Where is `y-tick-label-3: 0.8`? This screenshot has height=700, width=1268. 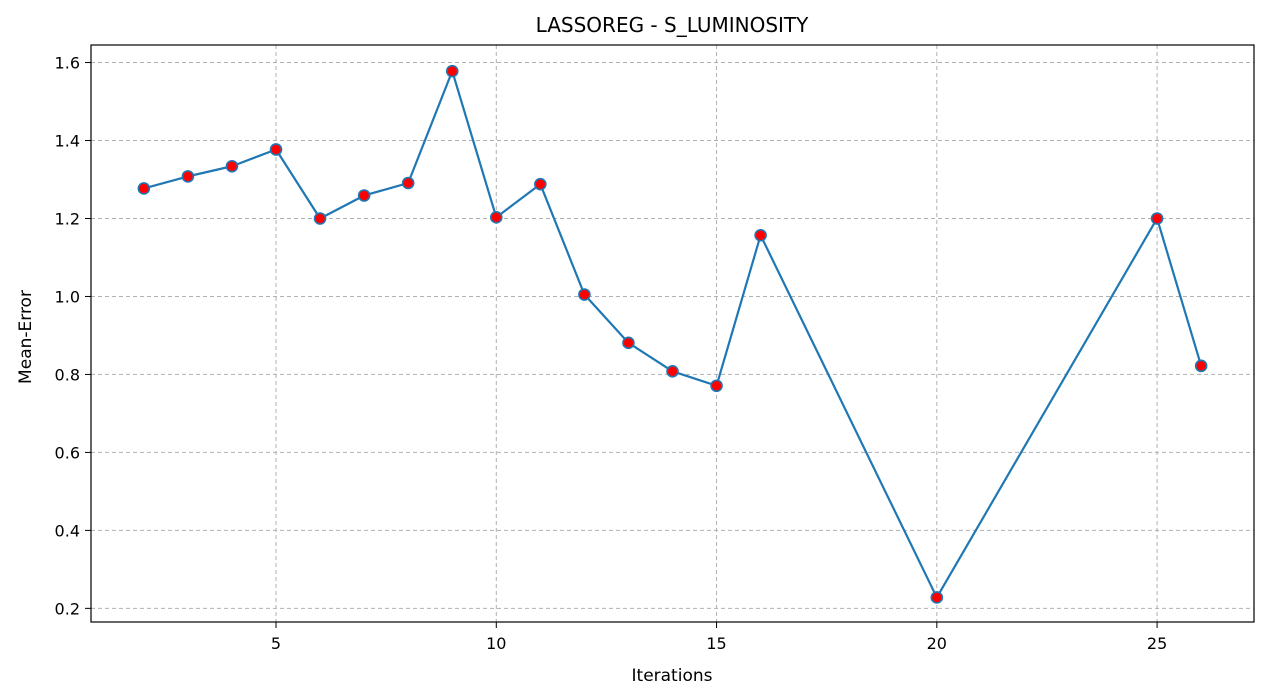 y-tick-label-3: 0.8 is located at coordinates (67, 374).